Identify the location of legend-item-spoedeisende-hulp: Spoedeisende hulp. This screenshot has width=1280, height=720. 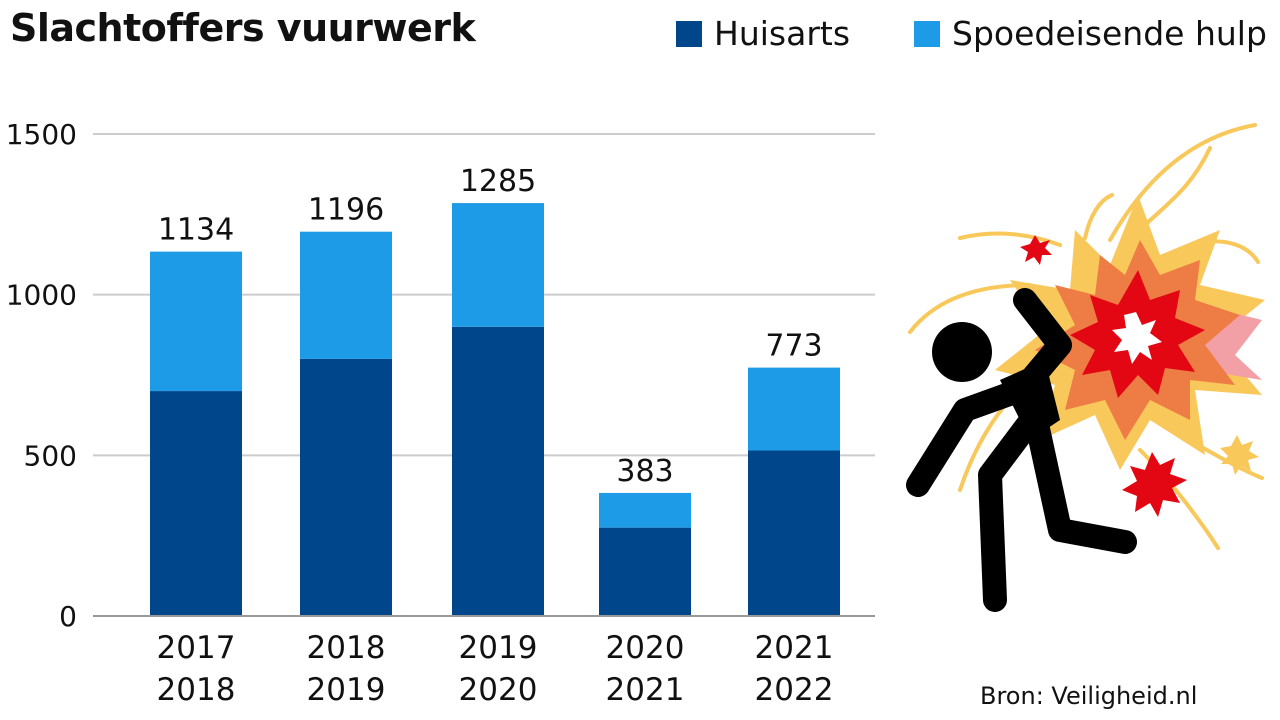
(1090, 33).